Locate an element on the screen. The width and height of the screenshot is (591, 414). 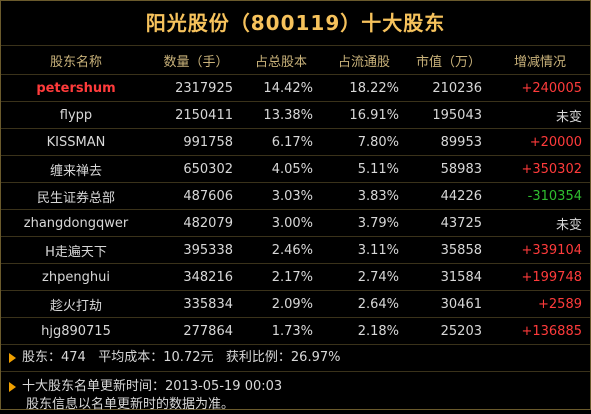
change-amount: +199748 is located at coordinates (540, 277).